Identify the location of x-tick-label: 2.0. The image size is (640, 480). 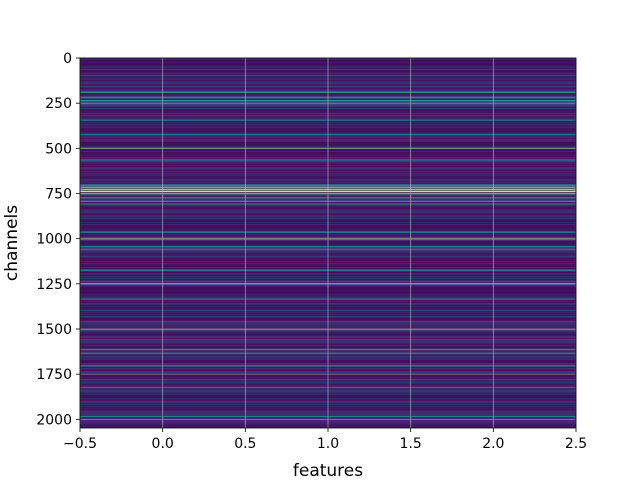
(493, 444).